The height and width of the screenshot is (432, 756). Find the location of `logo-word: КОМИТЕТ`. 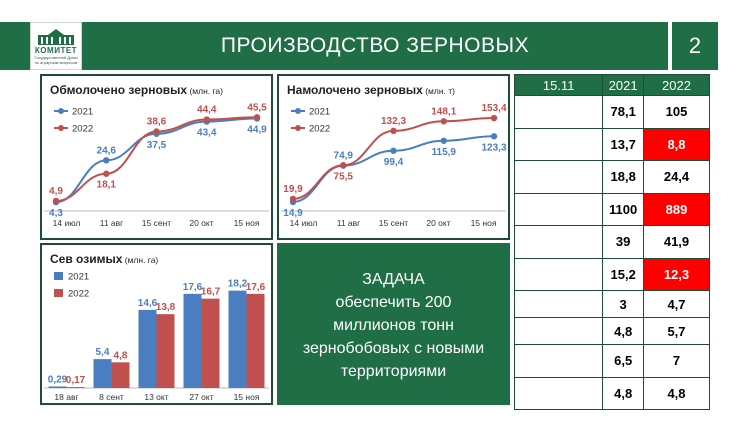

logo-word: КОМИТЕТ is located at coordinates (56, 50).